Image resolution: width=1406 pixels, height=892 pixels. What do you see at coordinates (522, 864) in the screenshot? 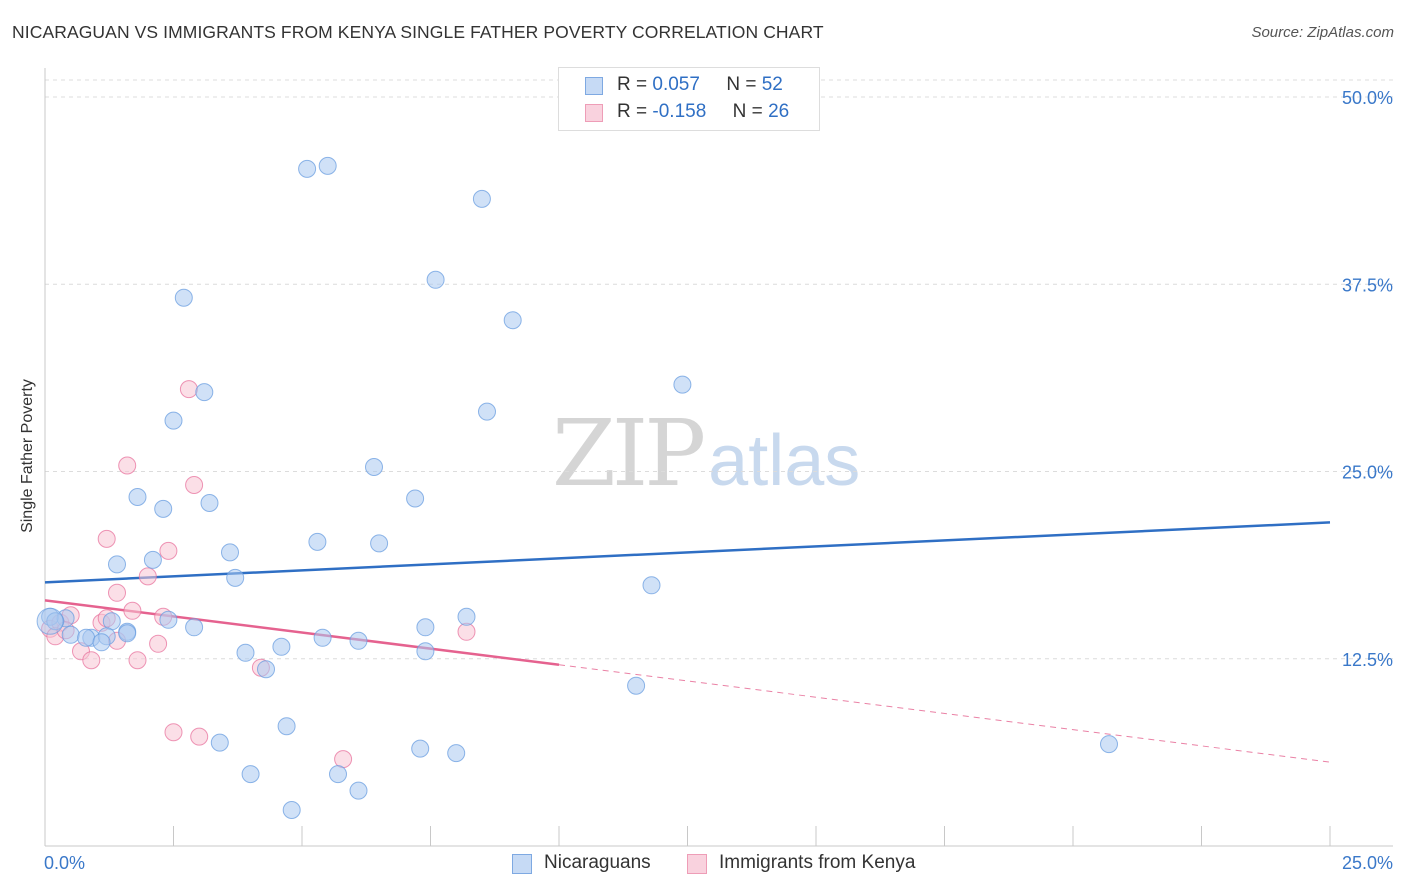
I see `bottom-legend-swatch-nicaraguans` at bounding box center [522, 864].